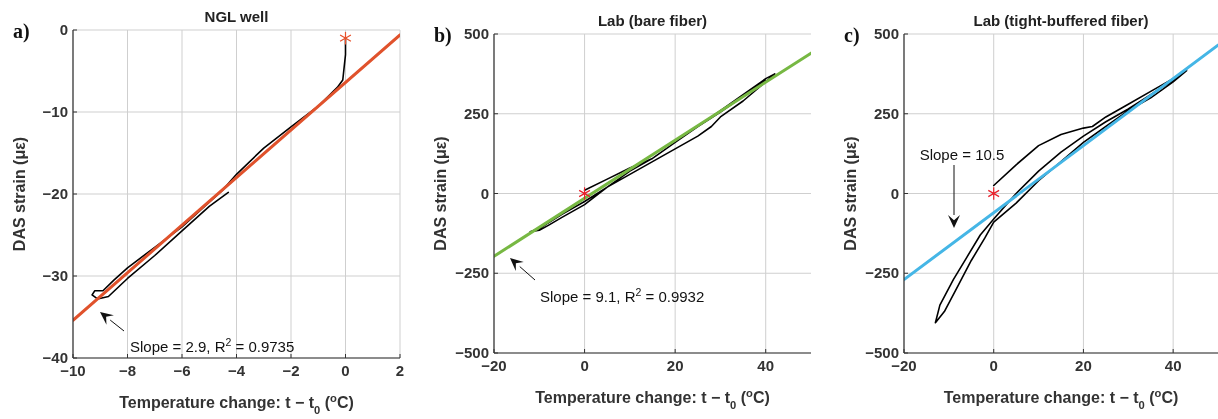  What do you see at coordinates (852, 35) in the screenshot?
I see `text: c)` at bounding box center [852, 35].